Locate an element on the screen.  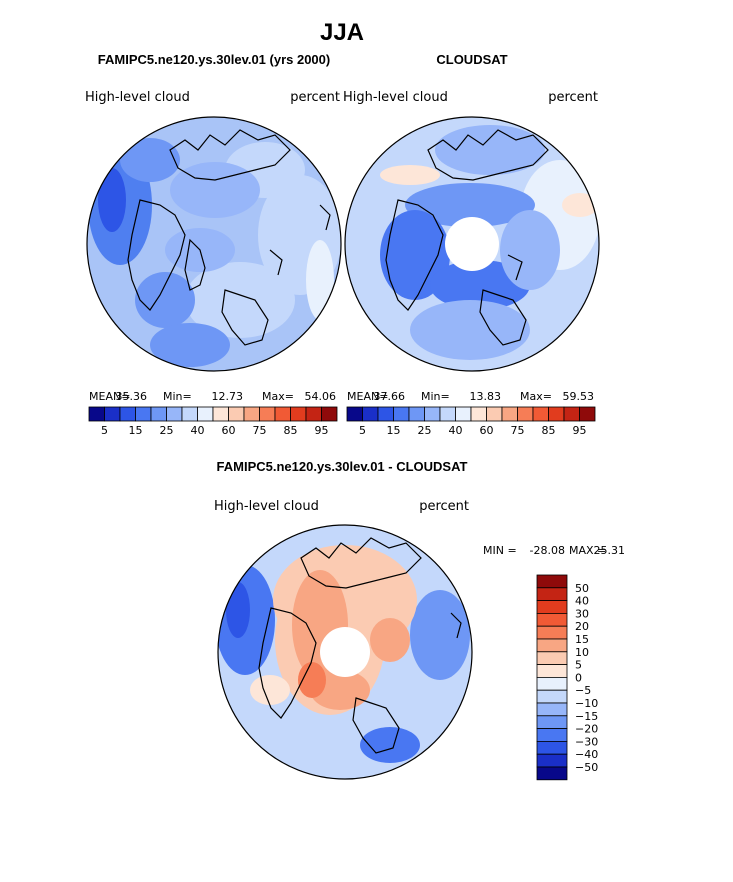
panel-a-stats: MEAN= 35.36 Min= 12.73 Max= 54.06 is located at coordinates (212, 396).